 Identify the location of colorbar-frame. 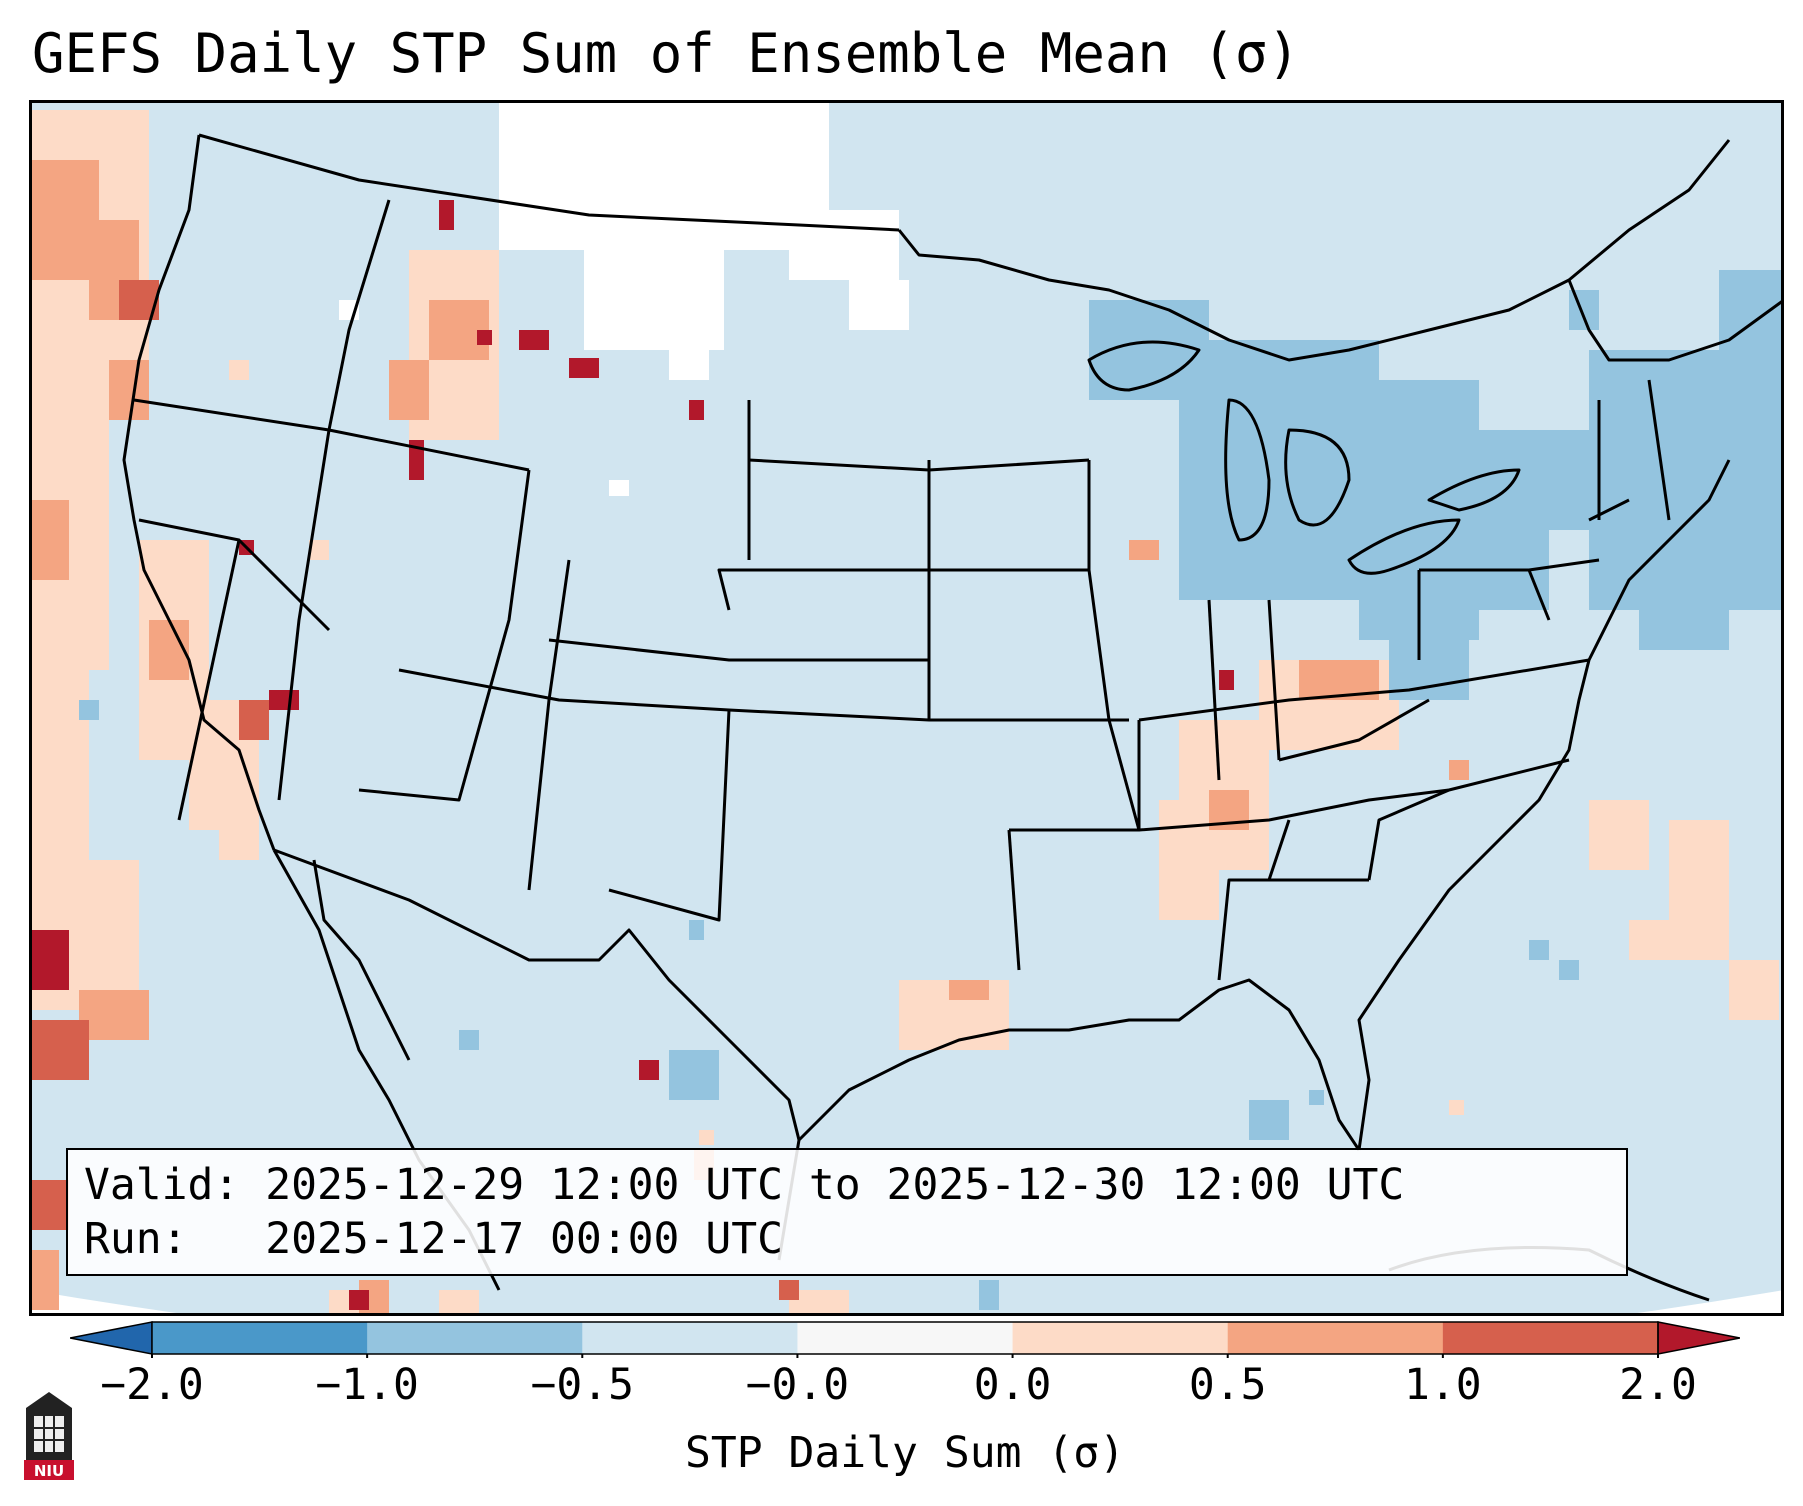
(905, 1338).